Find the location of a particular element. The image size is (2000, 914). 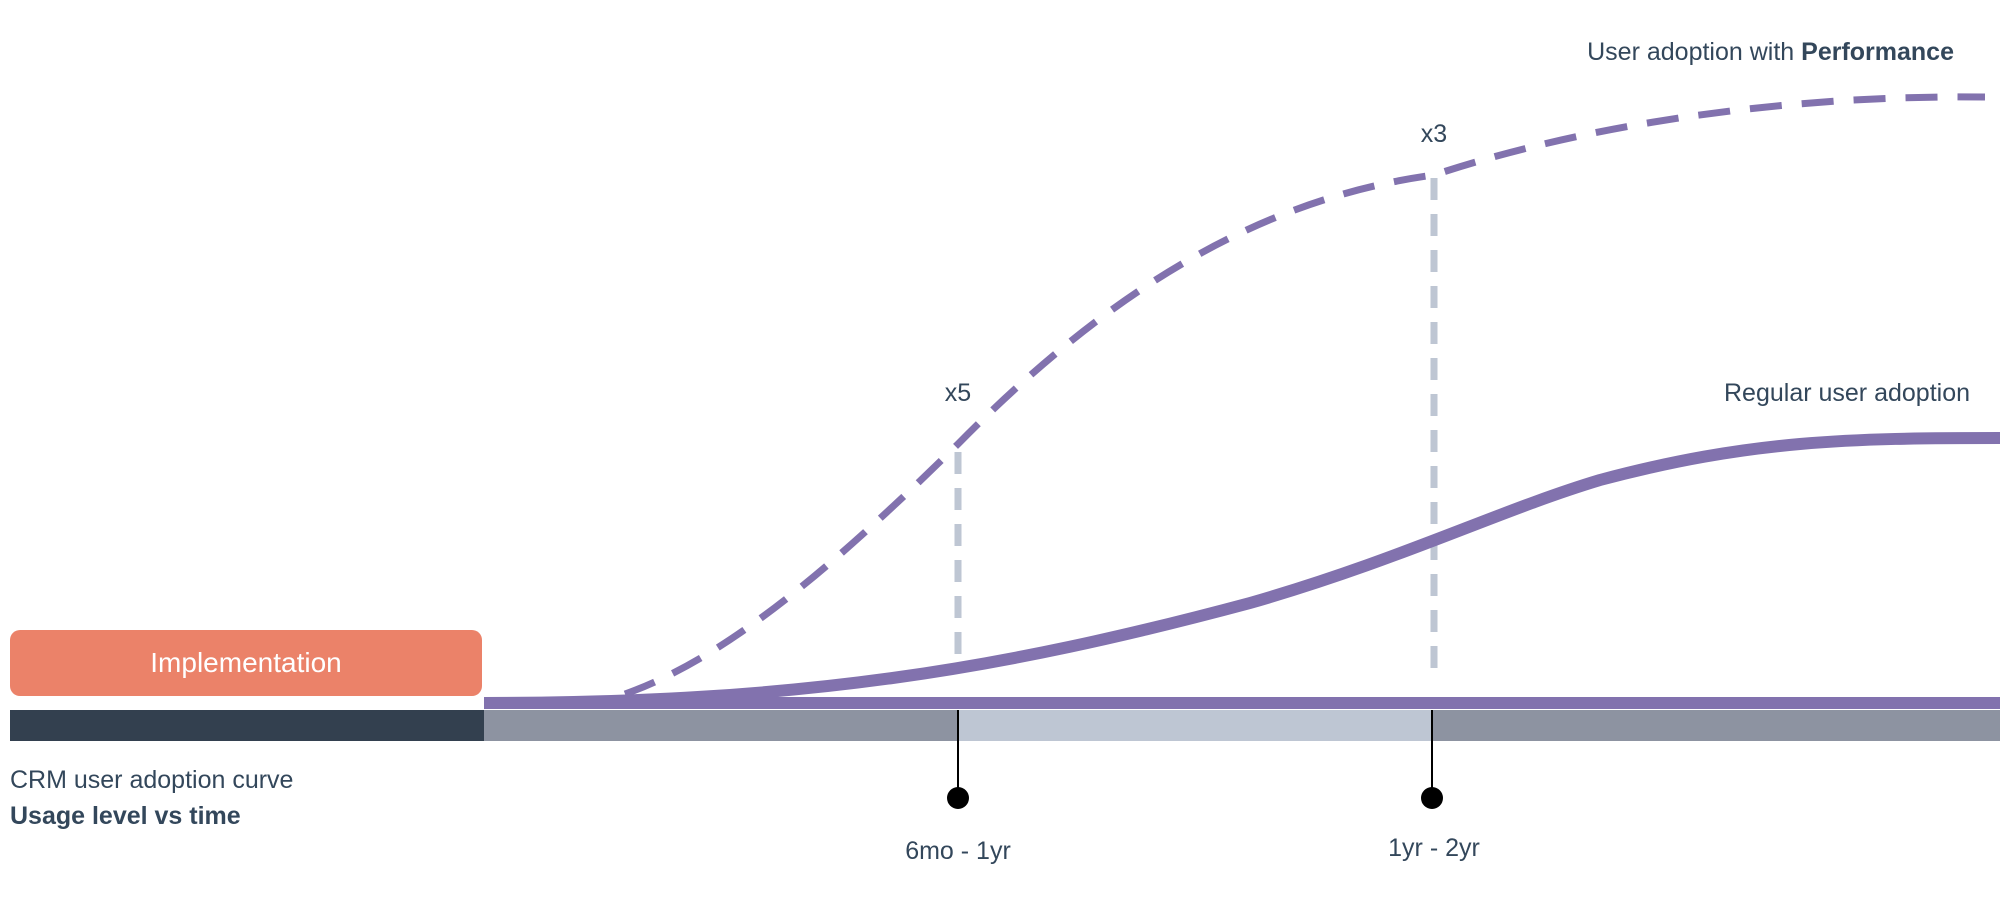

performance-curve-label: User adoption with Performance is located at coordinates (1770, 52).